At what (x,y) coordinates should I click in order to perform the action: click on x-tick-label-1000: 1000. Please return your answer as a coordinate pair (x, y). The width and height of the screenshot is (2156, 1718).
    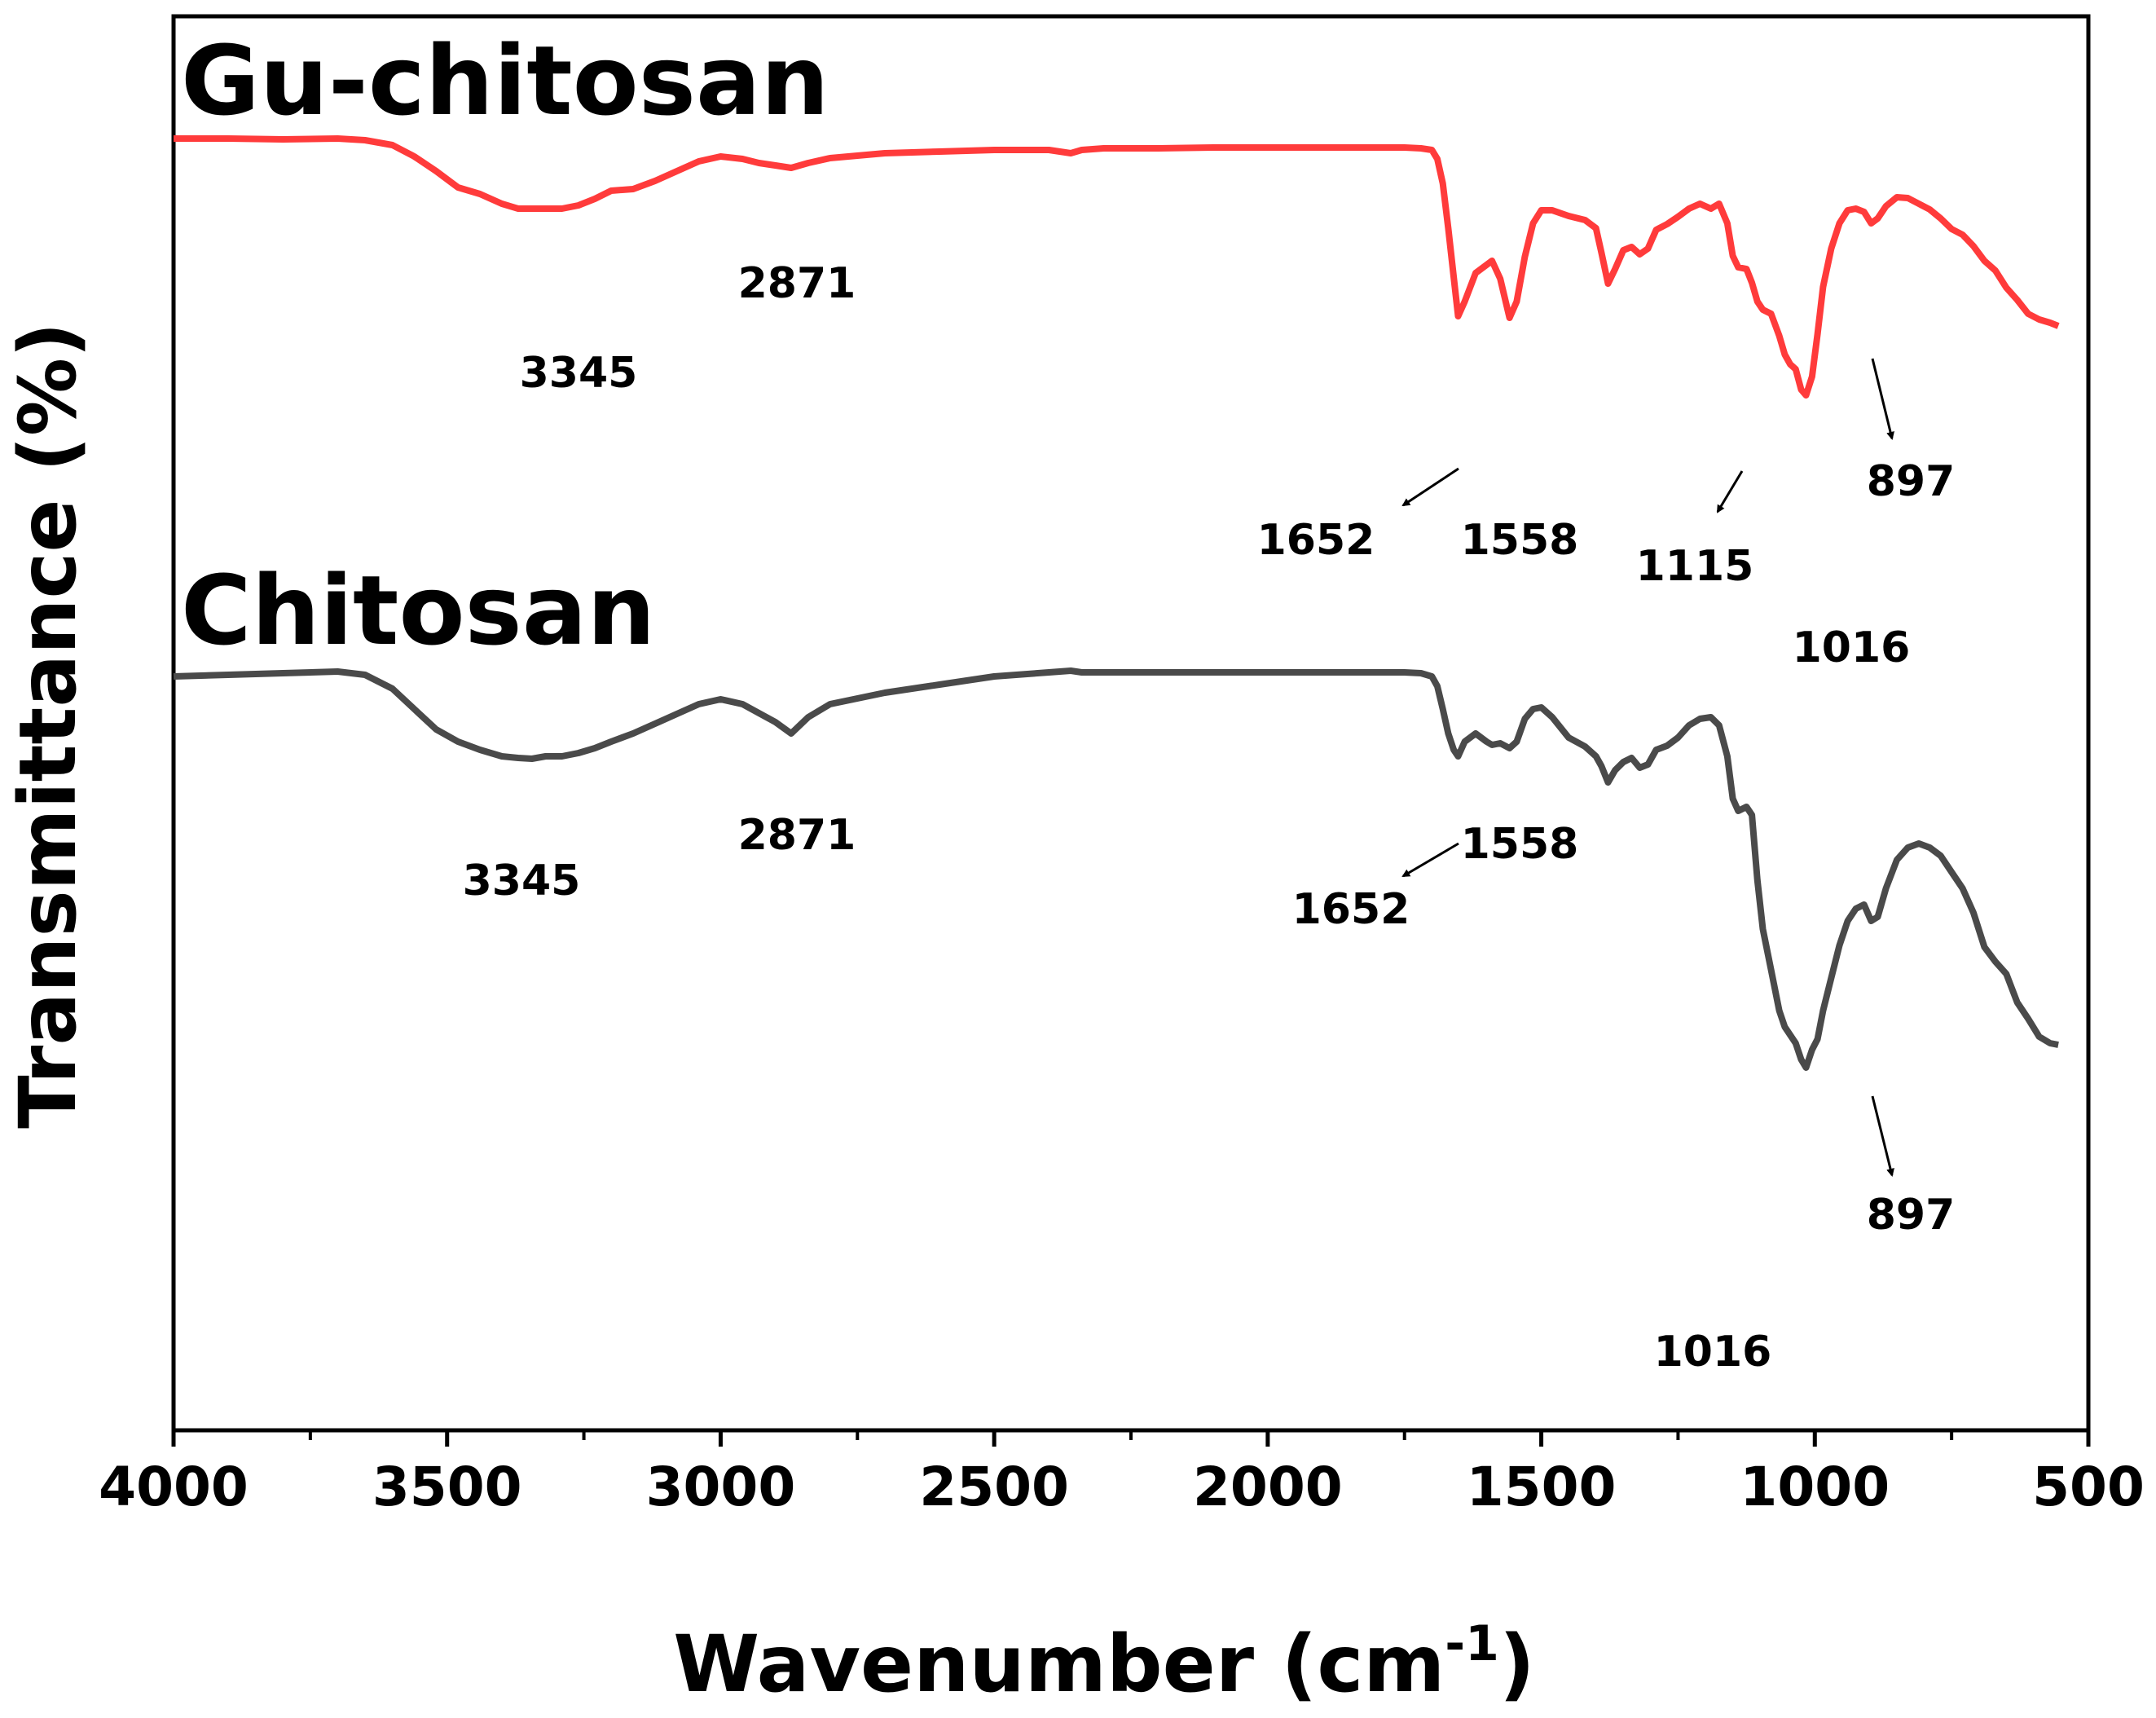
    Looking at the image, I should click on (1815, 1487).